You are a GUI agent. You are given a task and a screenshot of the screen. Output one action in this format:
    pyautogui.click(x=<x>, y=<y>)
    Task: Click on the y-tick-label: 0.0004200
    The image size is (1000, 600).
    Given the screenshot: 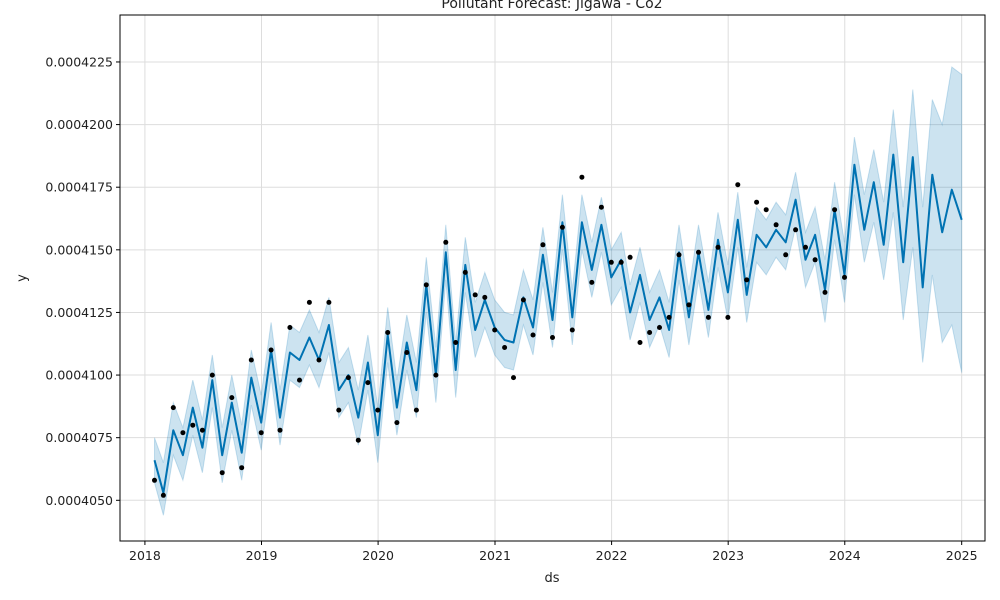 What is the action you would take?
    pyautogui.click(x=79, y=124)
    